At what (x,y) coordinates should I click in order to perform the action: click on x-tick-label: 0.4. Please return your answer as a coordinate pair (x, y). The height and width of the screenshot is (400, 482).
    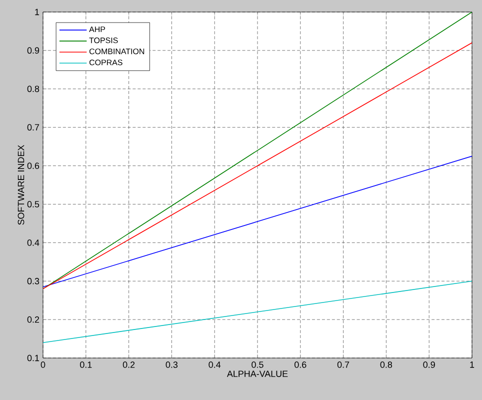
    Looking at the image, I should click on (214, 365).